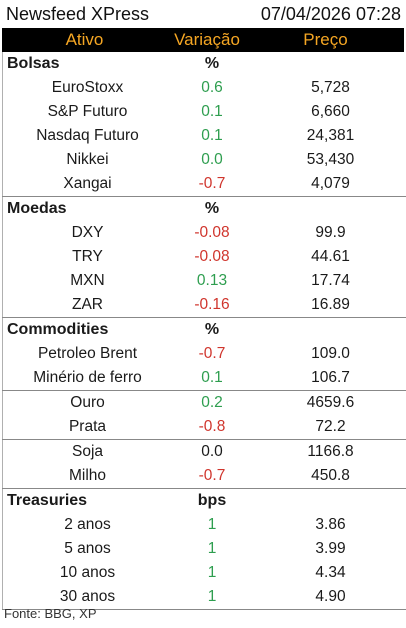 The width and height of the screenshot is (406, 628). Describe the element at coordinates (87, 87) in the screenshot. I see `asset-name: EuroStoxx` at that location.